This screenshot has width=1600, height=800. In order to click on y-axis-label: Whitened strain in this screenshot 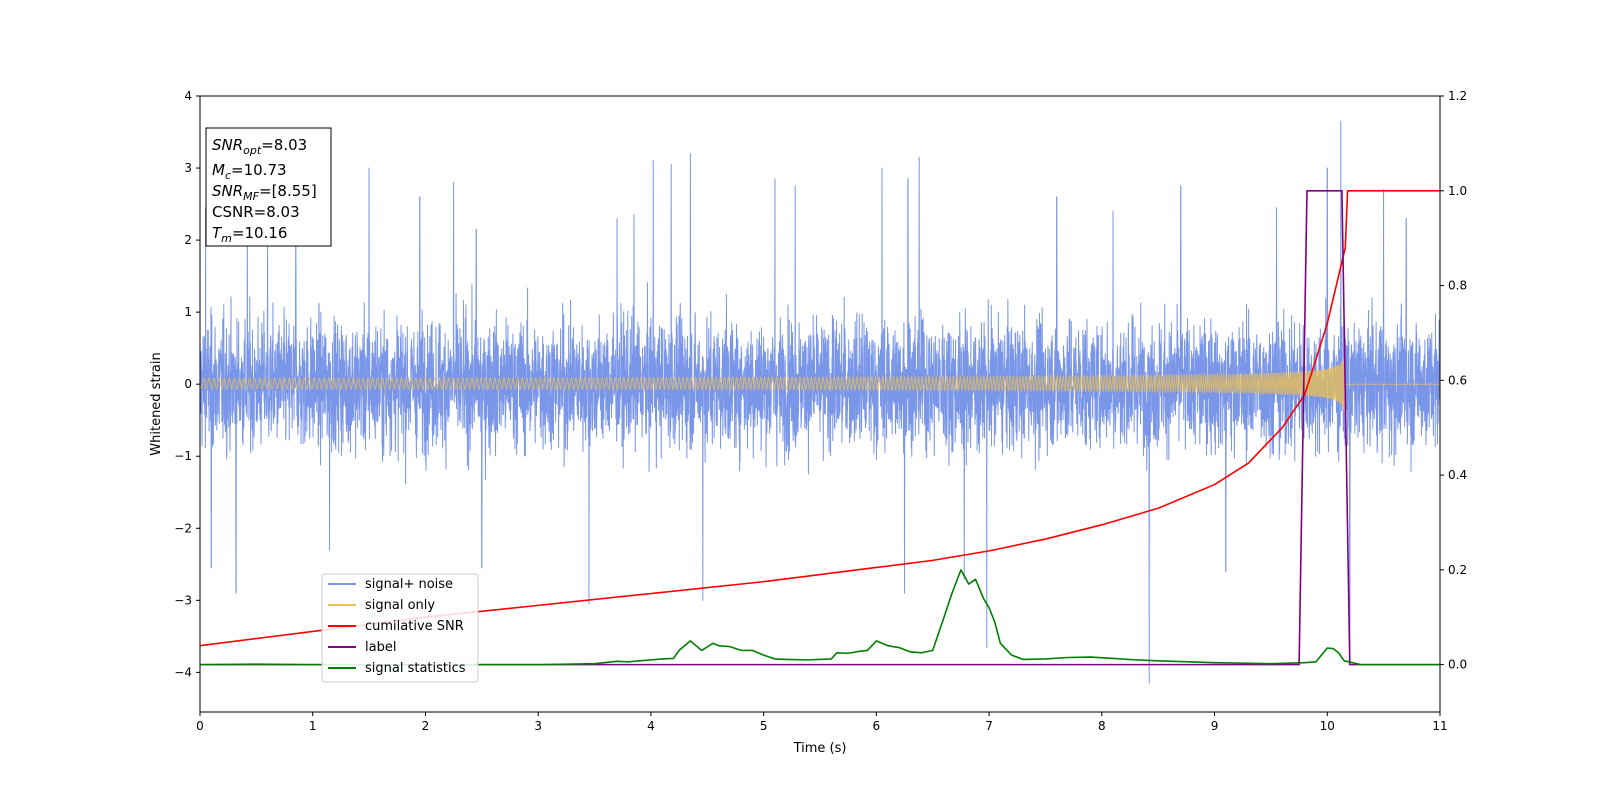, I will do `click(156, 403)`.